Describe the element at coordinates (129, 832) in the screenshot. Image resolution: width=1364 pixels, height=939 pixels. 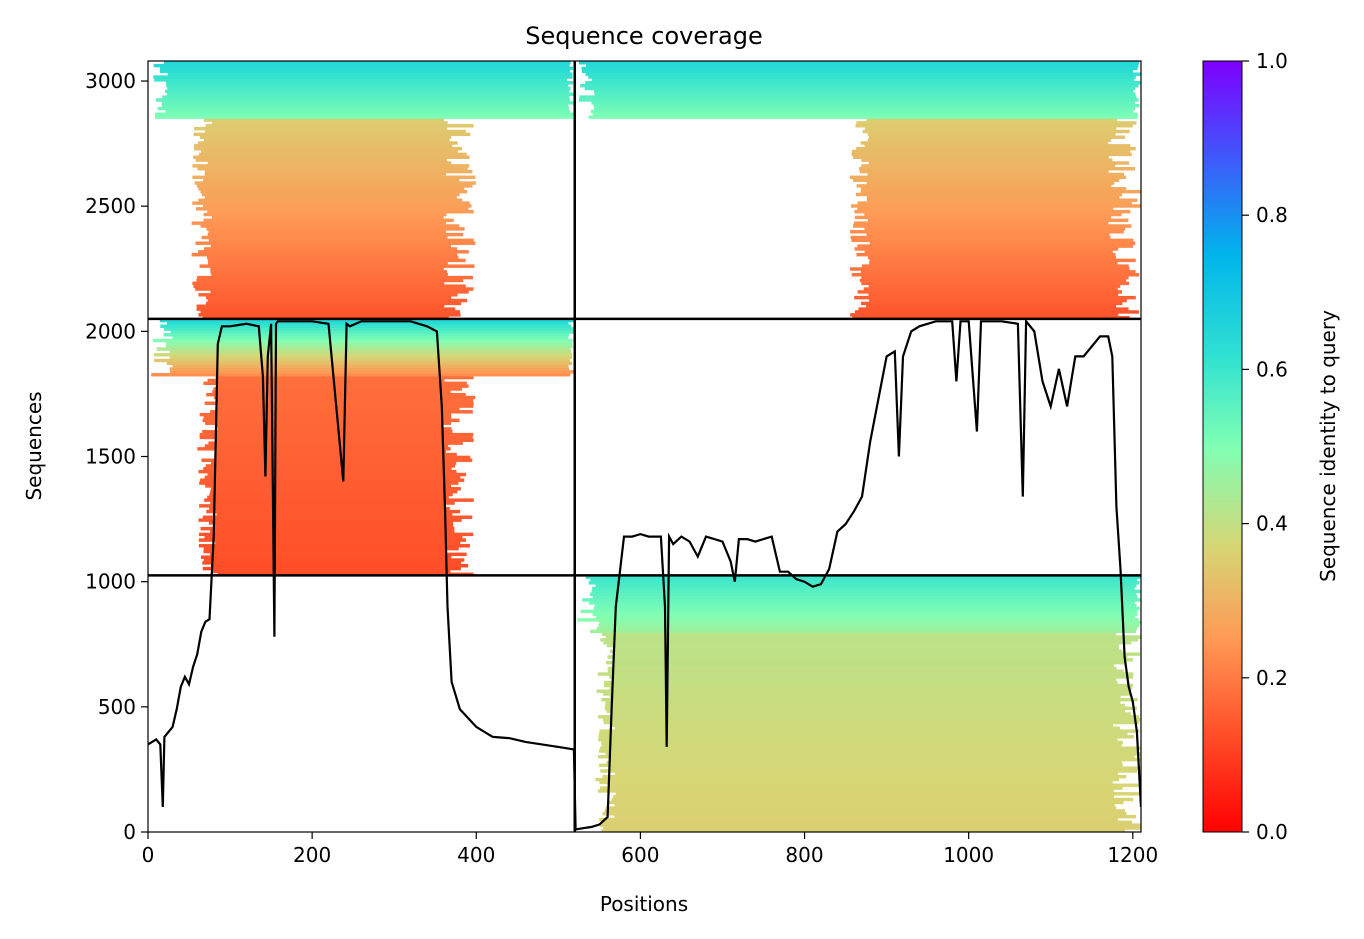
I see `y-tick-label: 0` at that location.